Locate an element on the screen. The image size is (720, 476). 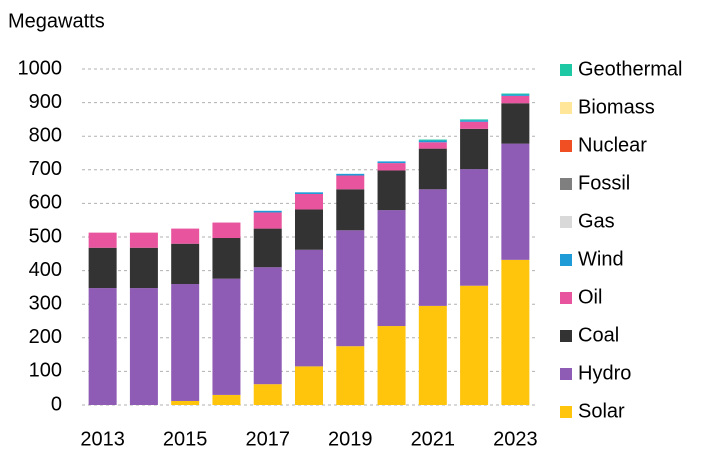
legend-label: Solar is located at coordinates (601, 411).